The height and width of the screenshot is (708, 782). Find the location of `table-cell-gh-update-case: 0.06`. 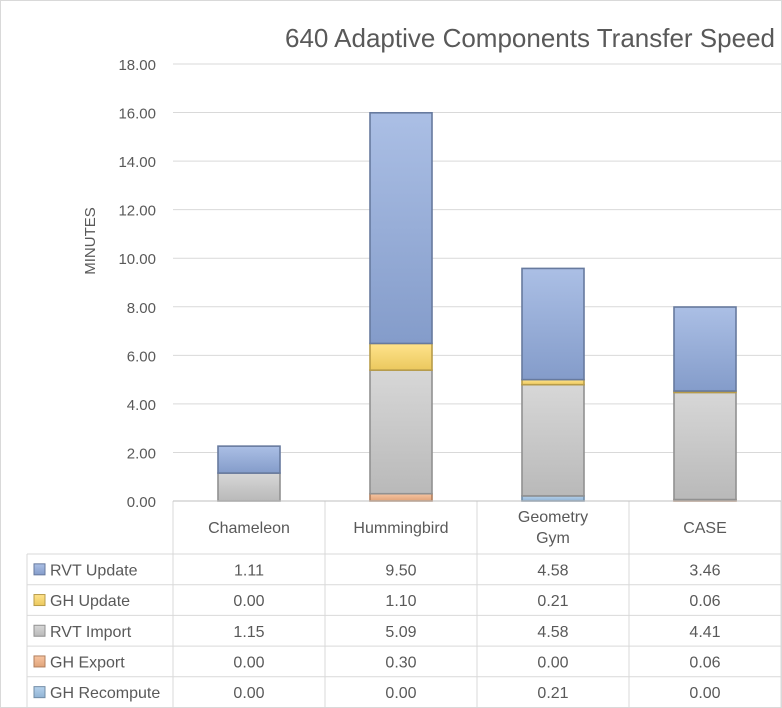

table-cell-gh-update-case: 0.06 is located at coordinates (704, 601).